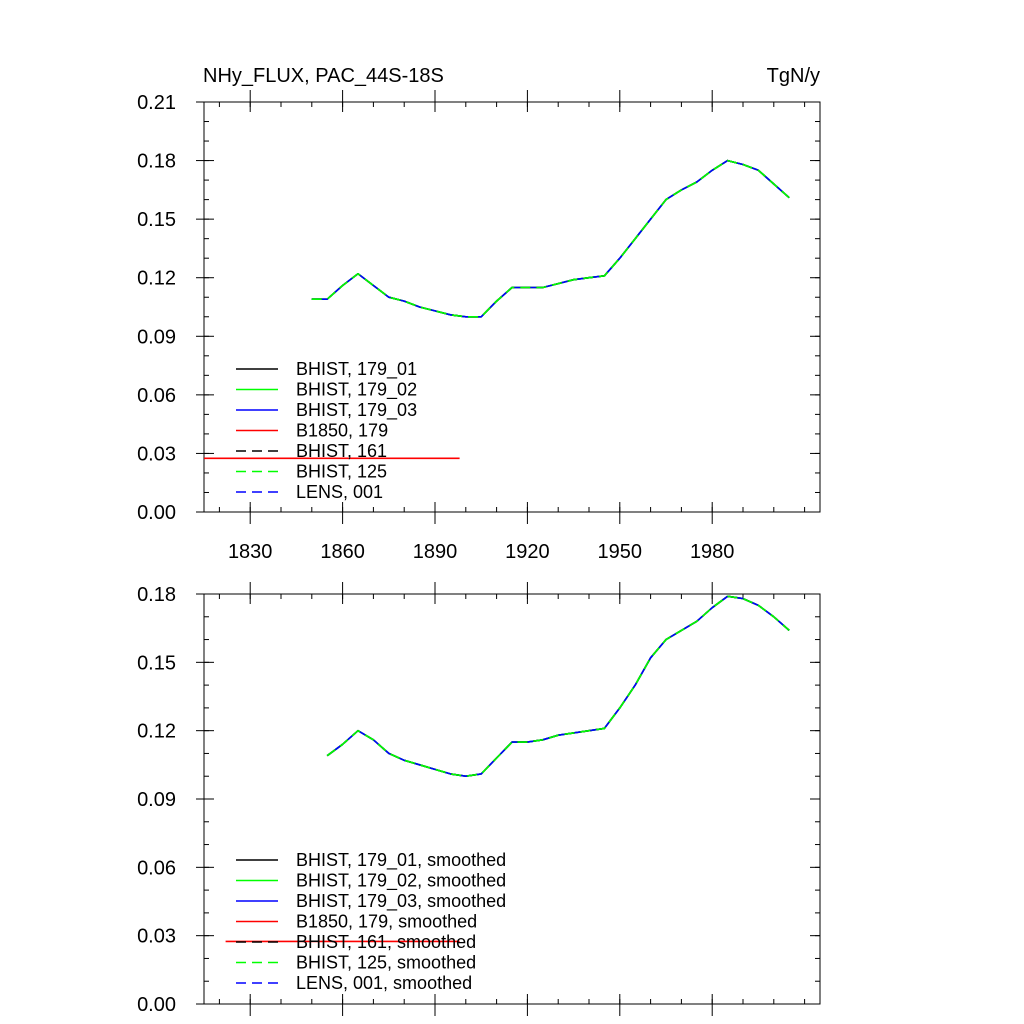  I want to click on legend-label-5: BHIST, 125, so click(341, 472).